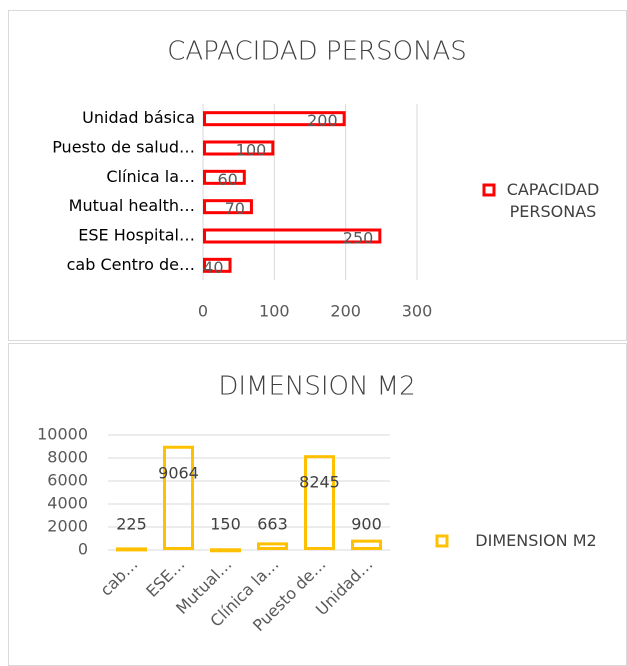 This screenshot has width=627, height=666. What do you see at coordinates (251, 150) in the screenshot?
I see `data-label: 100` at bounding box center [251, 150].